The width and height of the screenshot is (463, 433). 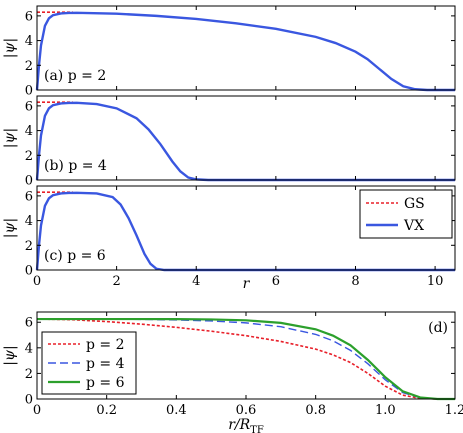 I want to click on x-tick-label: 1.2, so click(x=454, y=410).